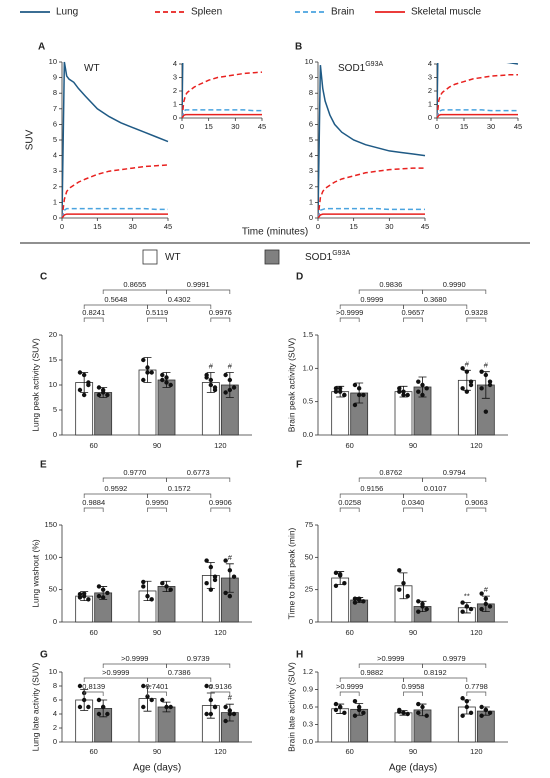  I want to click on bracket-label: 0.8139, so click(93, 686).